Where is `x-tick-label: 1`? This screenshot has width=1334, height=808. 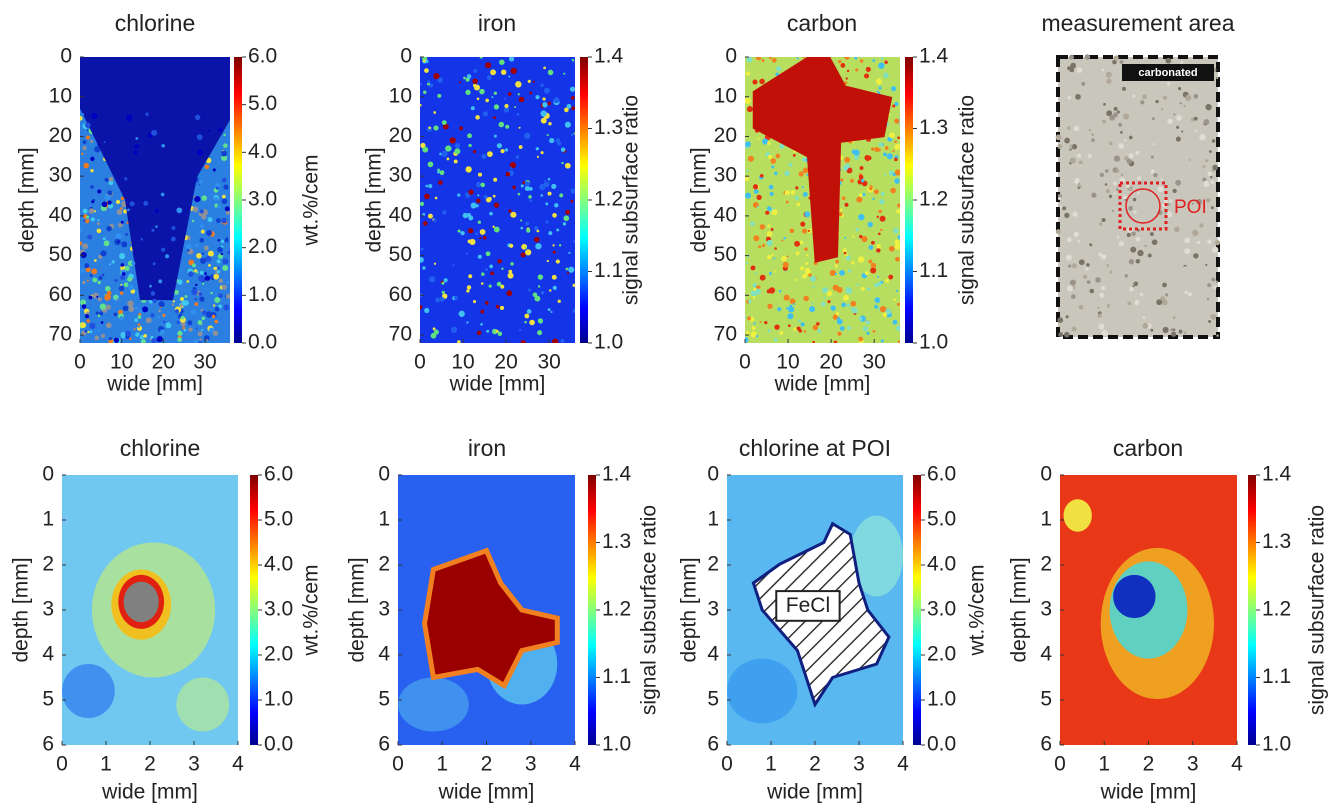
x-tick-label: 1 is located at coordinates (771, 764).